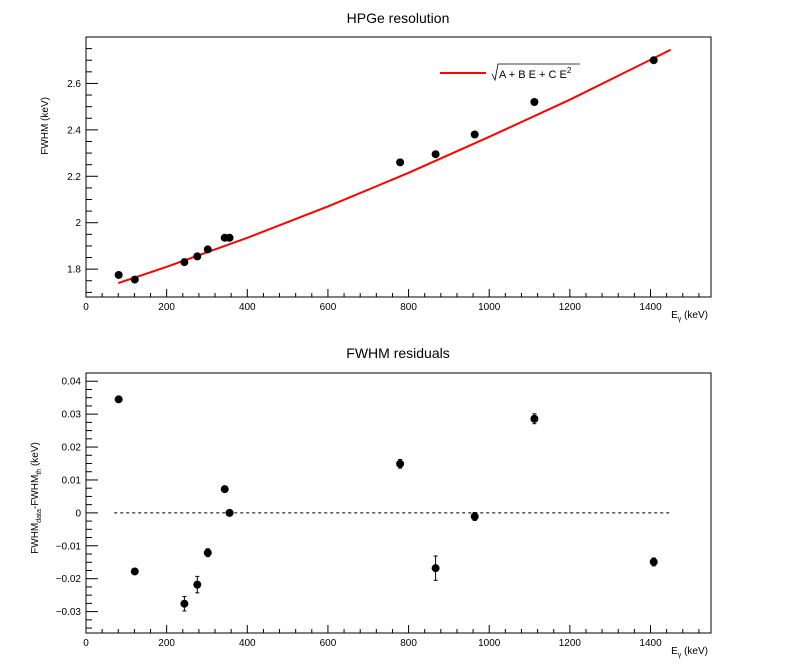 This screenshot has width=796, height=672. What do you see at coordinates (39, 516) in the screenshot?
I see `bottom-y-label-sub1: data` at bounding box center [39, 516].